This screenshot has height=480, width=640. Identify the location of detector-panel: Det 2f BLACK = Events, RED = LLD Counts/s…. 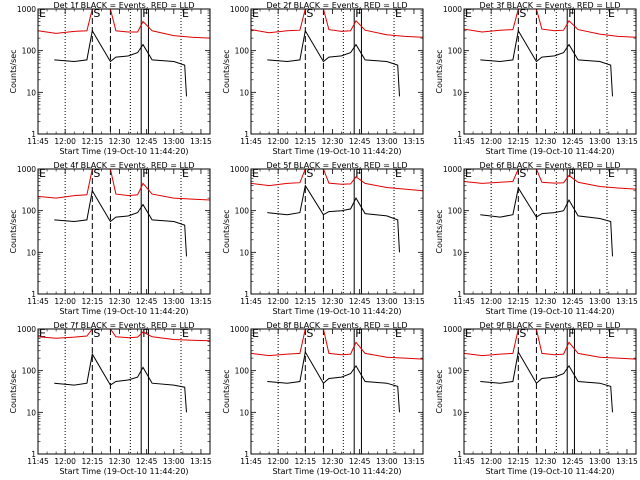
(323, 78).